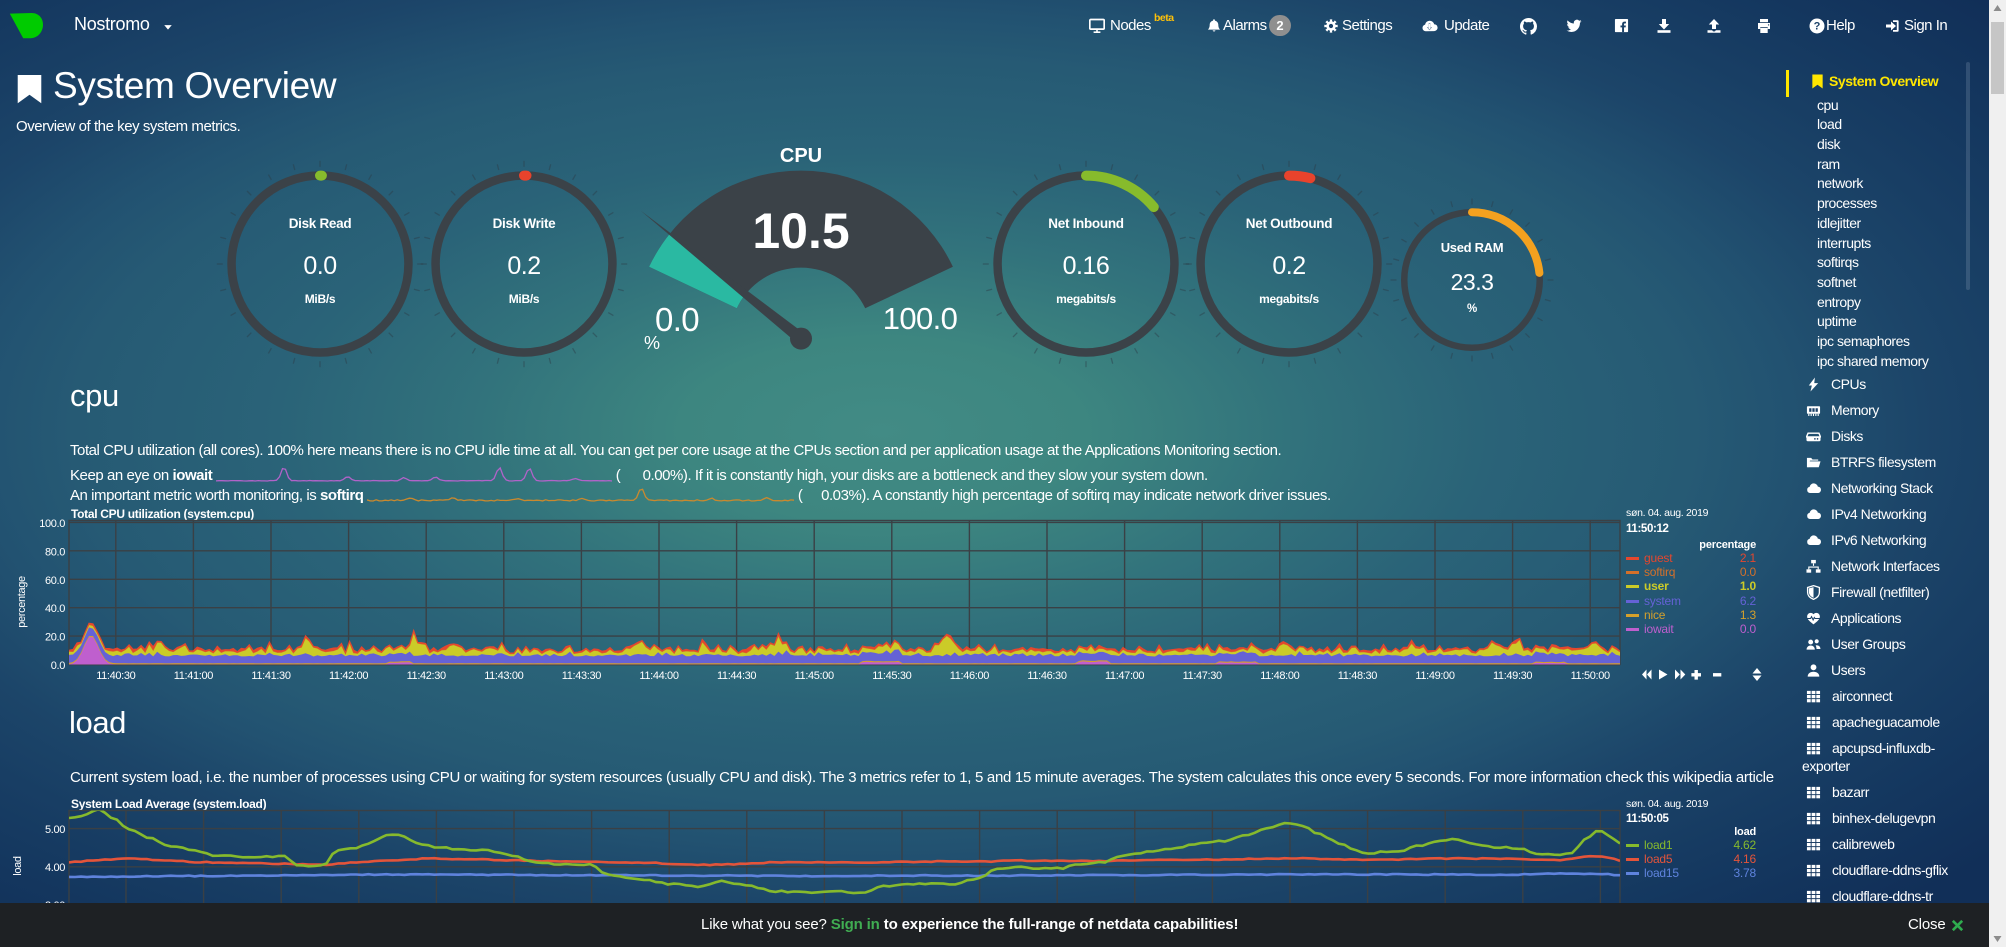 This screenshot has width=2006, height=947. What do you see at coordinates (1434, 676) in the screenshot?
I see `svg-text: 11:49:00` at bounding box center [1434, 676].